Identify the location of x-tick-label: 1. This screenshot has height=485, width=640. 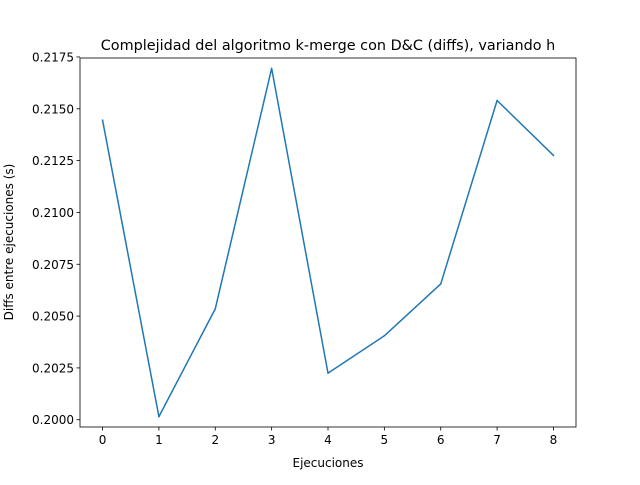
(159, 440).